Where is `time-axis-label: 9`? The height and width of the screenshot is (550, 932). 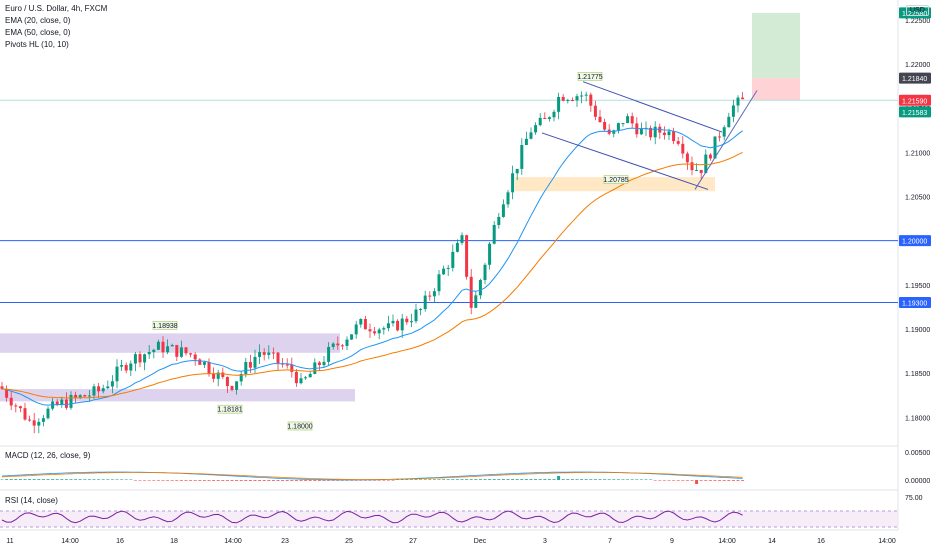
time-axis-label: 9 is located at coordinates (672, 541).